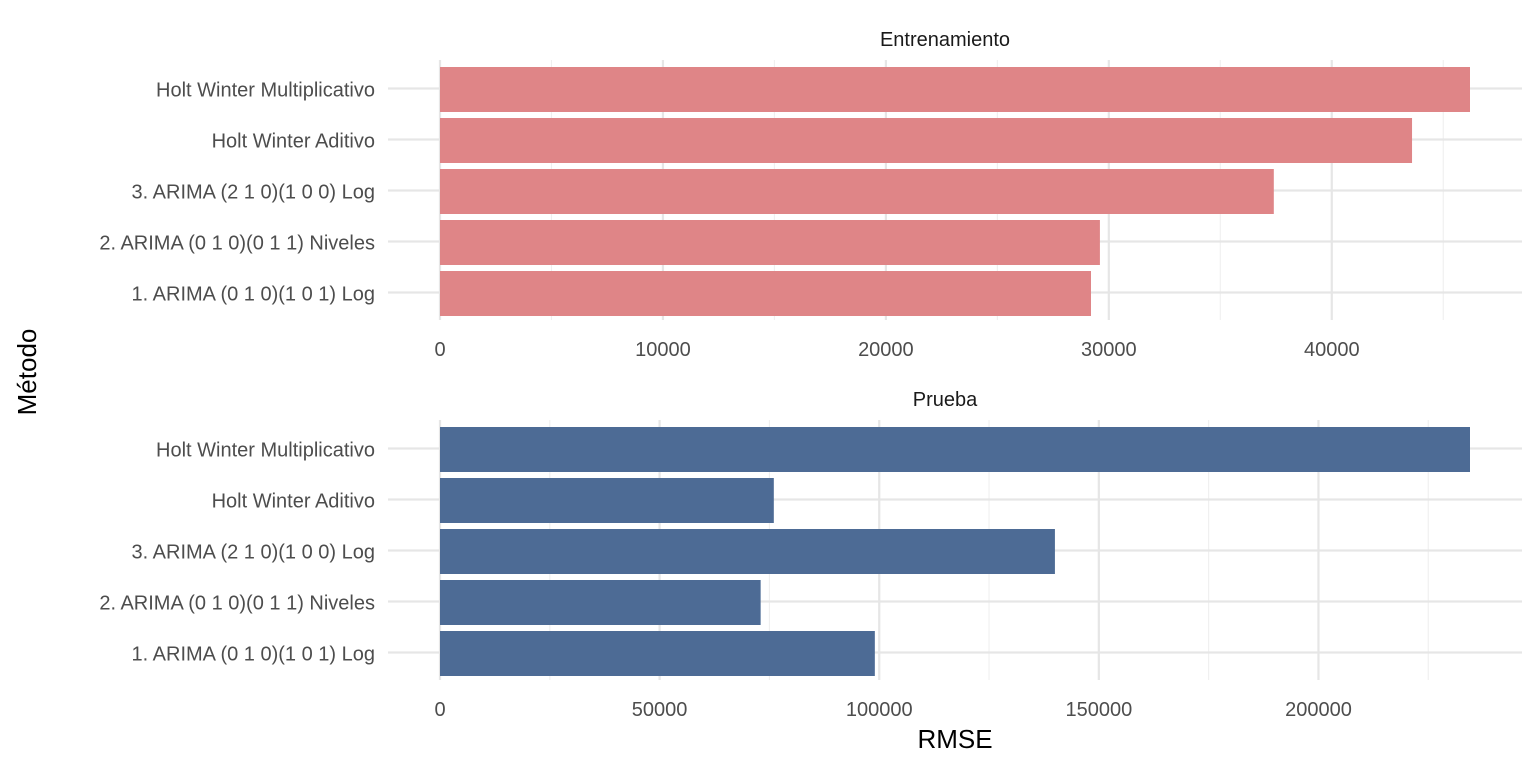  I want to click on x-tick-label: 50000, so click(660, 710).